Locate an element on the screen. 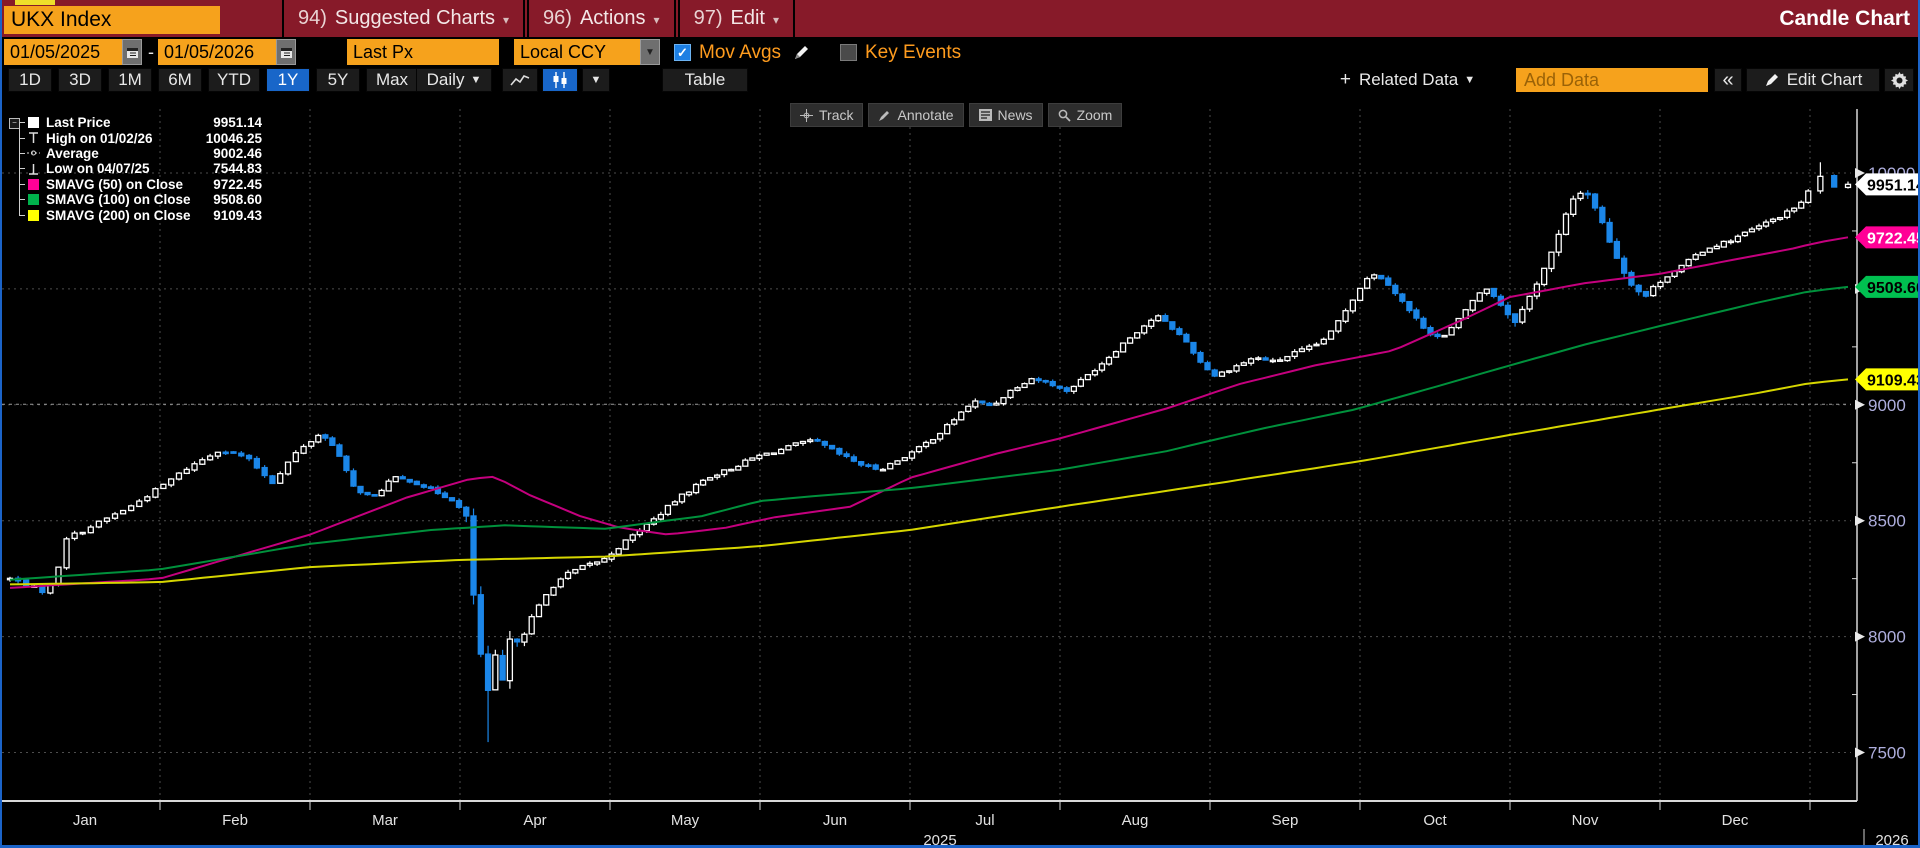 The image size is (1920, 848). menu-bar: 94) Suggested Charts ▾ 96) Actions ▾ 97) Edit ▾ is located at coordinates (539, 18).